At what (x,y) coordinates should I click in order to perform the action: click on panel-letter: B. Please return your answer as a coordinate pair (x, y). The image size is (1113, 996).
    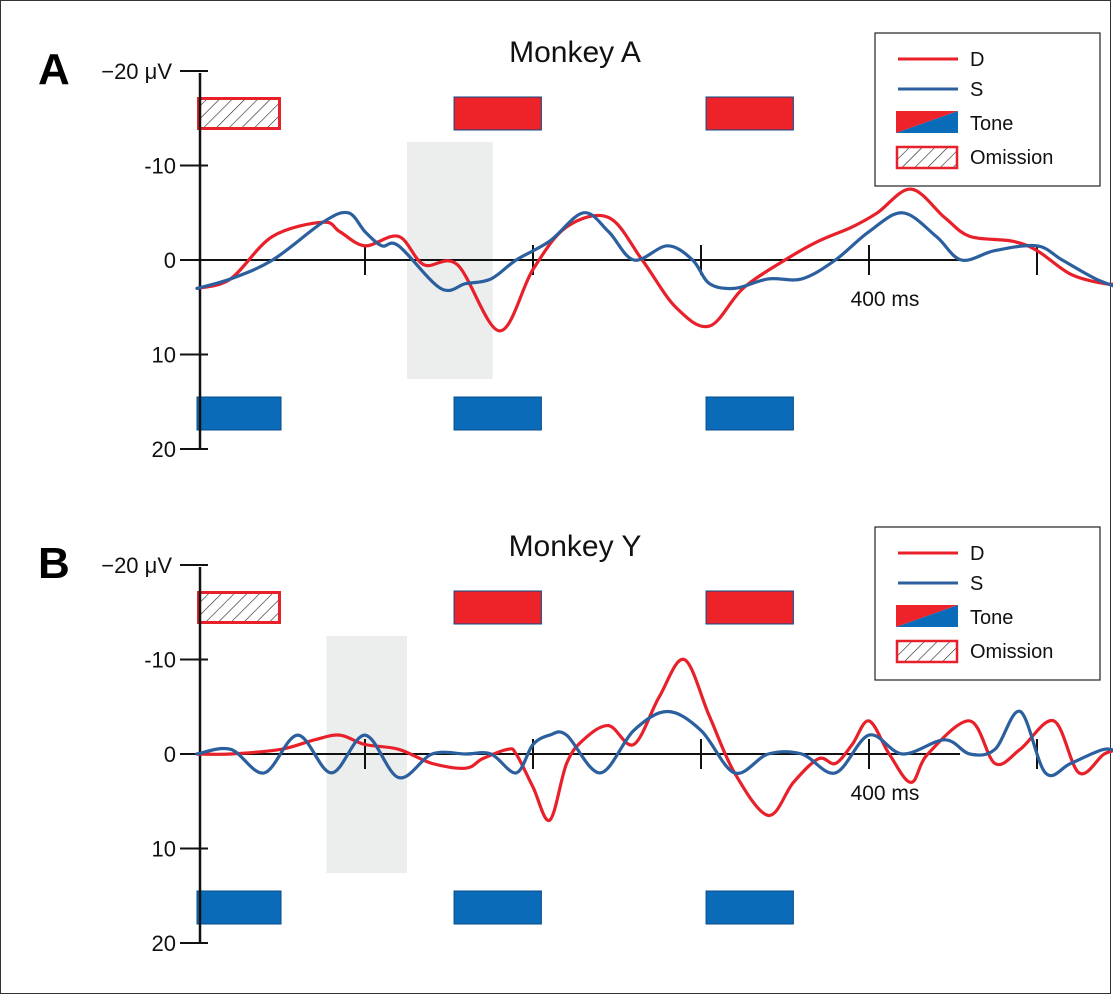
    Looking at the image, I should click on (54, 563).